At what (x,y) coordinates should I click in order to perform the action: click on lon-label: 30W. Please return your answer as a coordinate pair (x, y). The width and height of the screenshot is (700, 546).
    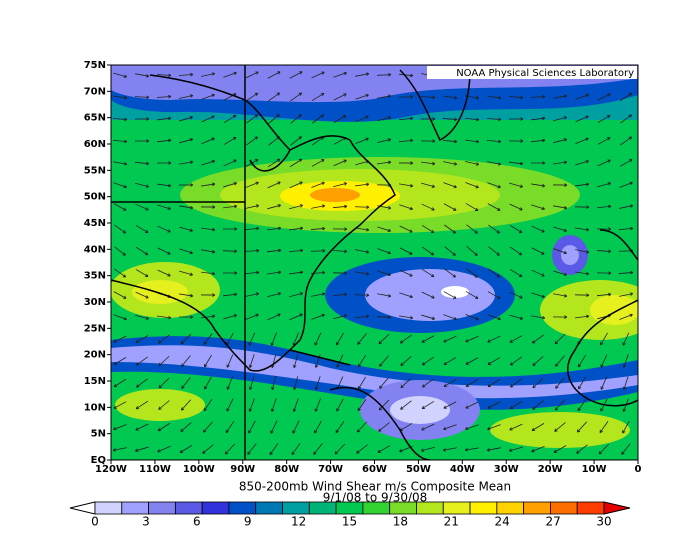
    Looking at the image, I should click on (506, 469).